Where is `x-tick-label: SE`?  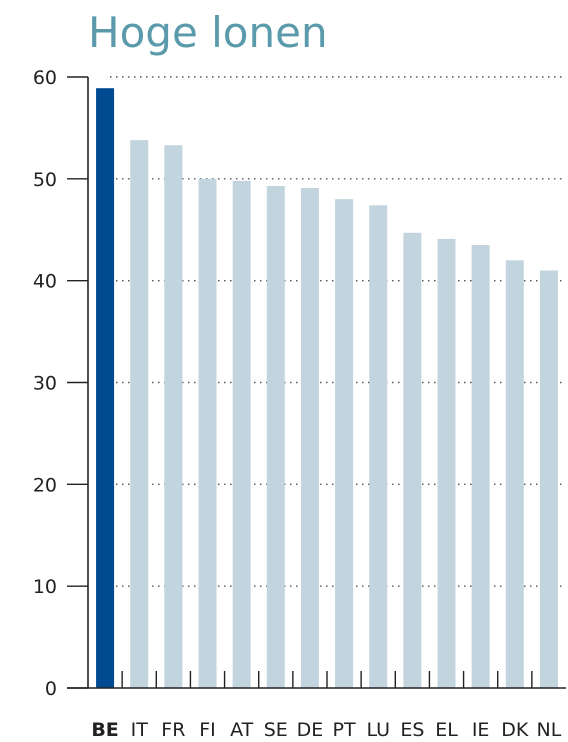
x-tick-label: SE is located at coordinates (276, 730).